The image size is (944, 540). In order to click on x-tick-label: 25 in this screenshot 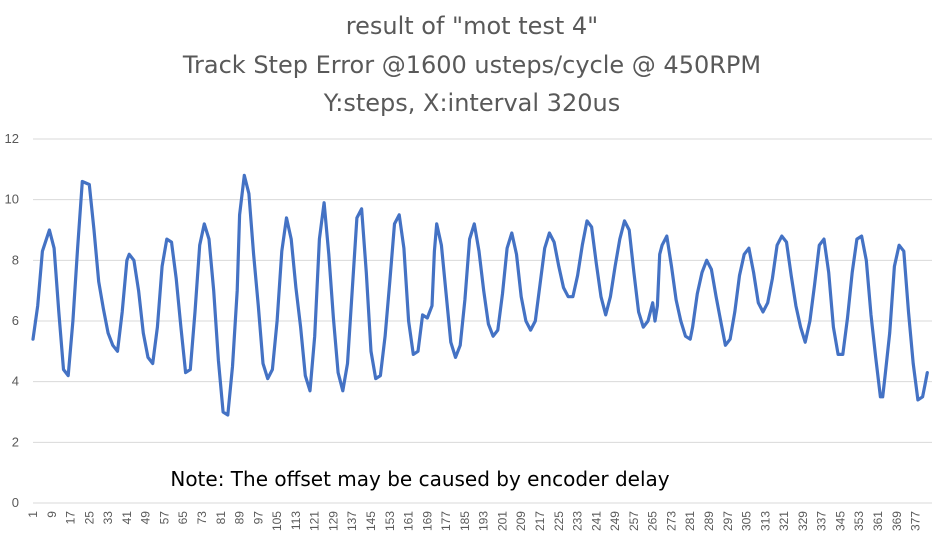, I will do `click(89, 518)`.